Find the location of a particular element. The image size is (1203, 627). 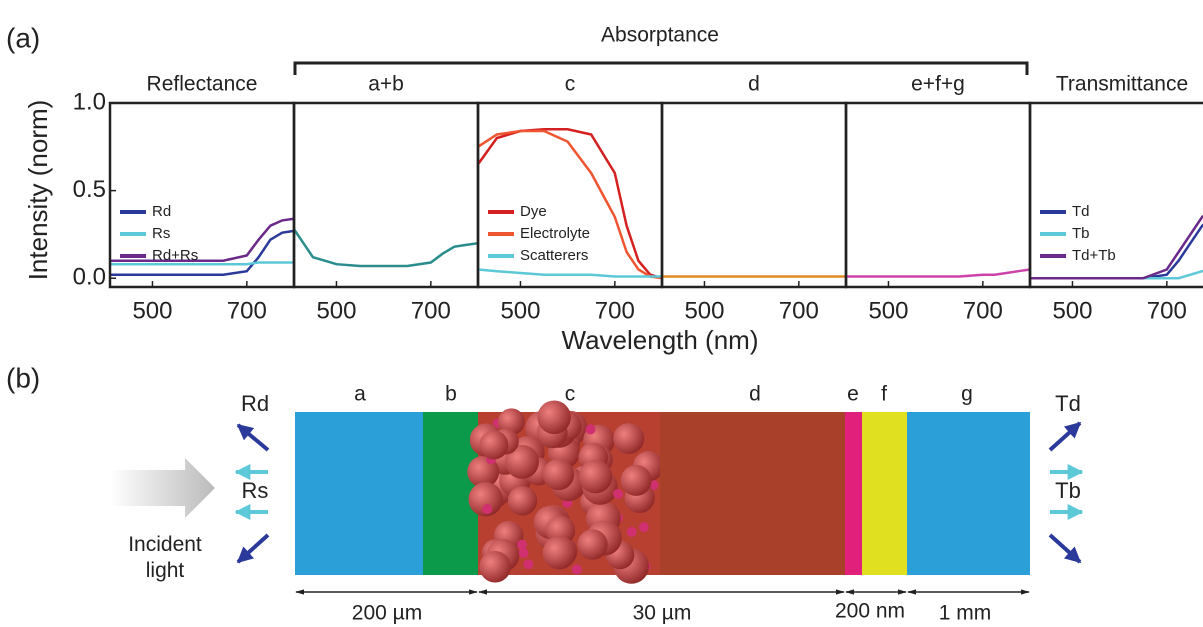

layer-label: c is located at coordinates (570, 394).